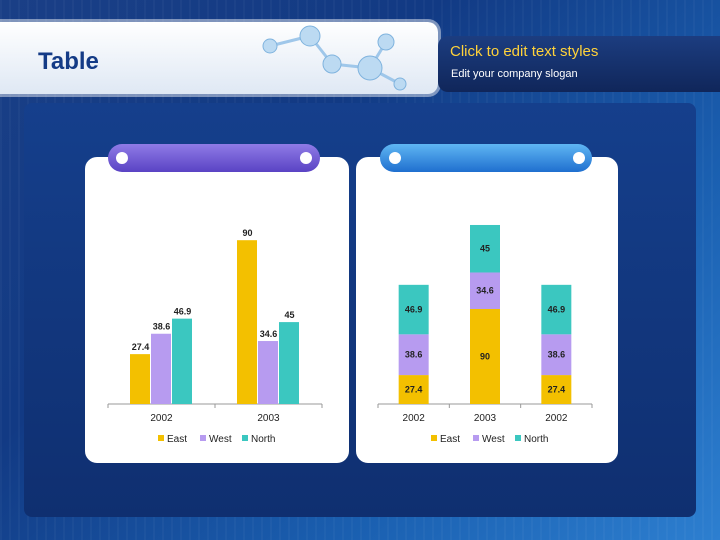 This screenshot has width=720, height=540. What do you see at coordinates (214, 158) in the screenshot?
I see `left-card-header` at bounding box center [214, 158].